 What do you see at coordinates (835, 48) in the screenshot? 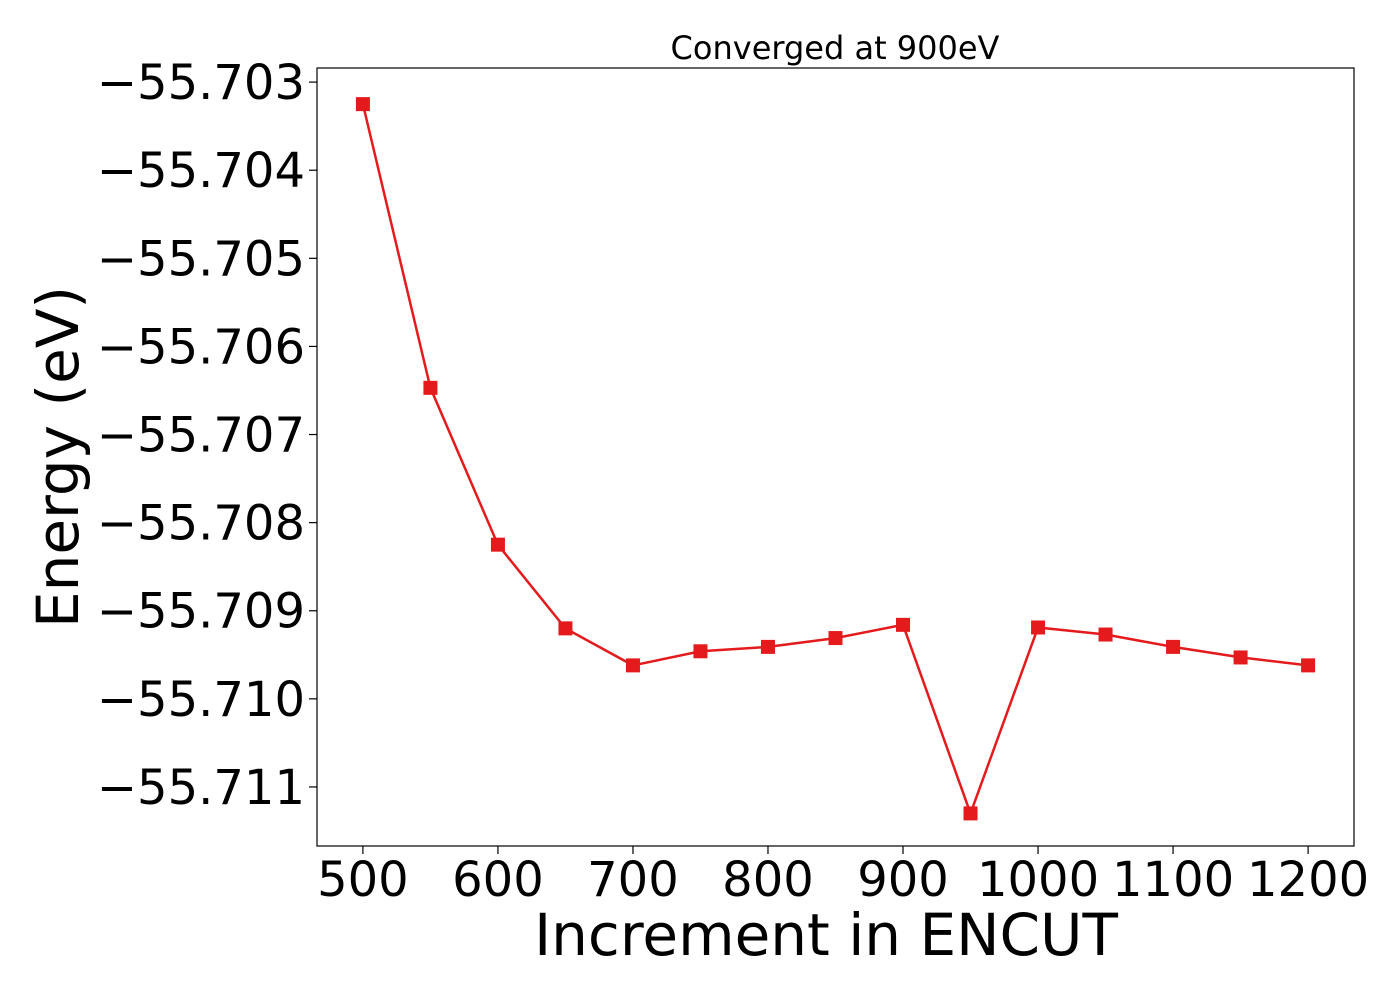
I see `chart-title: Converged at 900eV` at bounding box center [835, 48].